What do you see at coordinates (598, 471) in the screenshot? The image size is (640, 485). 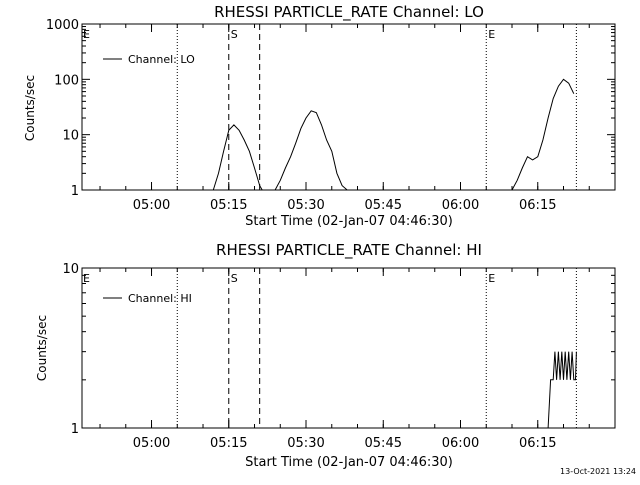 I see `footer-timestamp: 13-Oct-2021 13:24` at bounding box center [598, 471].